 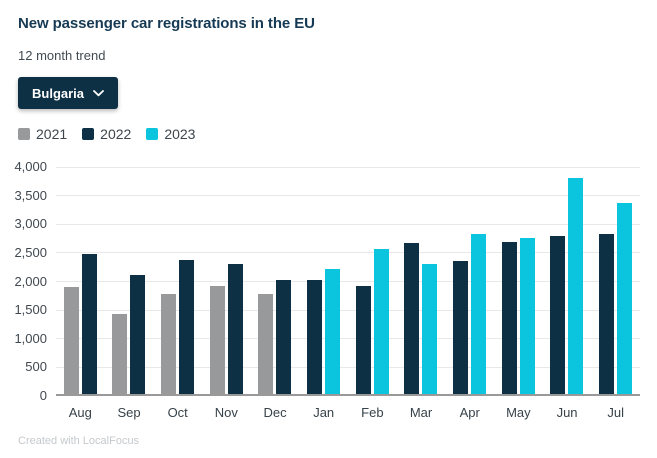 What do you see at coordinates (30, 252) in the screenshot?
I see `y-axis-tick-label: 2,500` at bounding box center [30, 252].